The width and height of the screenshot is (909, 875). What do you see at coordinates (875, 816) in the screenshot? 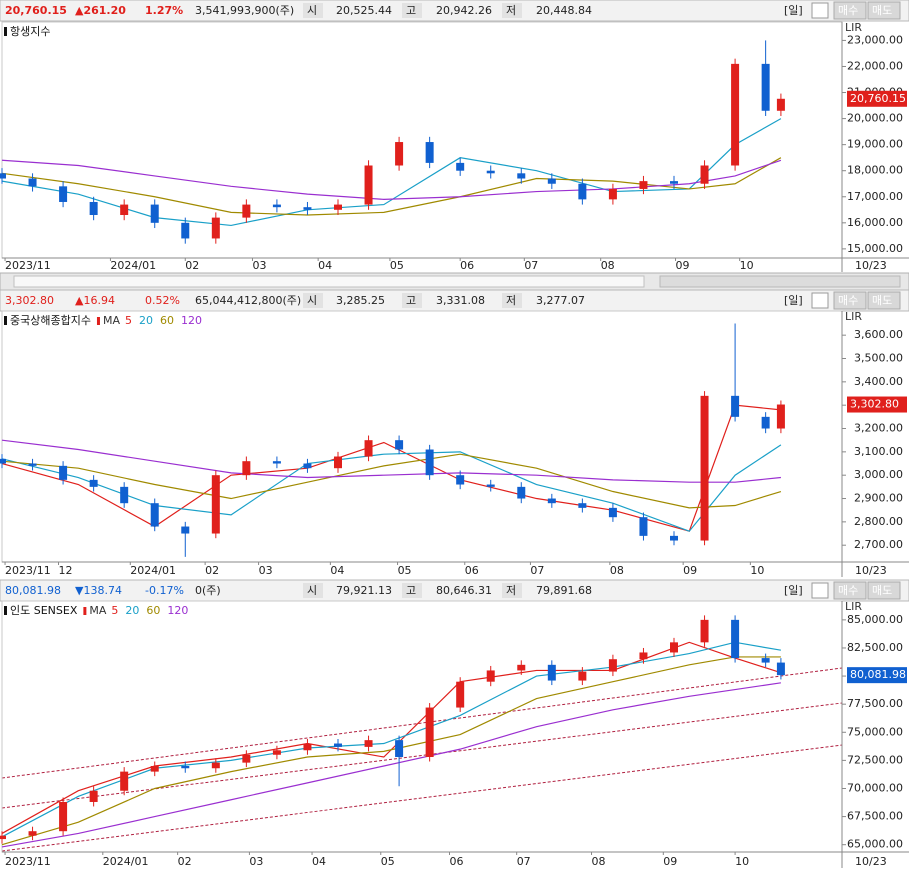
I see `y-tick-label: 67,500.00` at bounding box center [875, 816].